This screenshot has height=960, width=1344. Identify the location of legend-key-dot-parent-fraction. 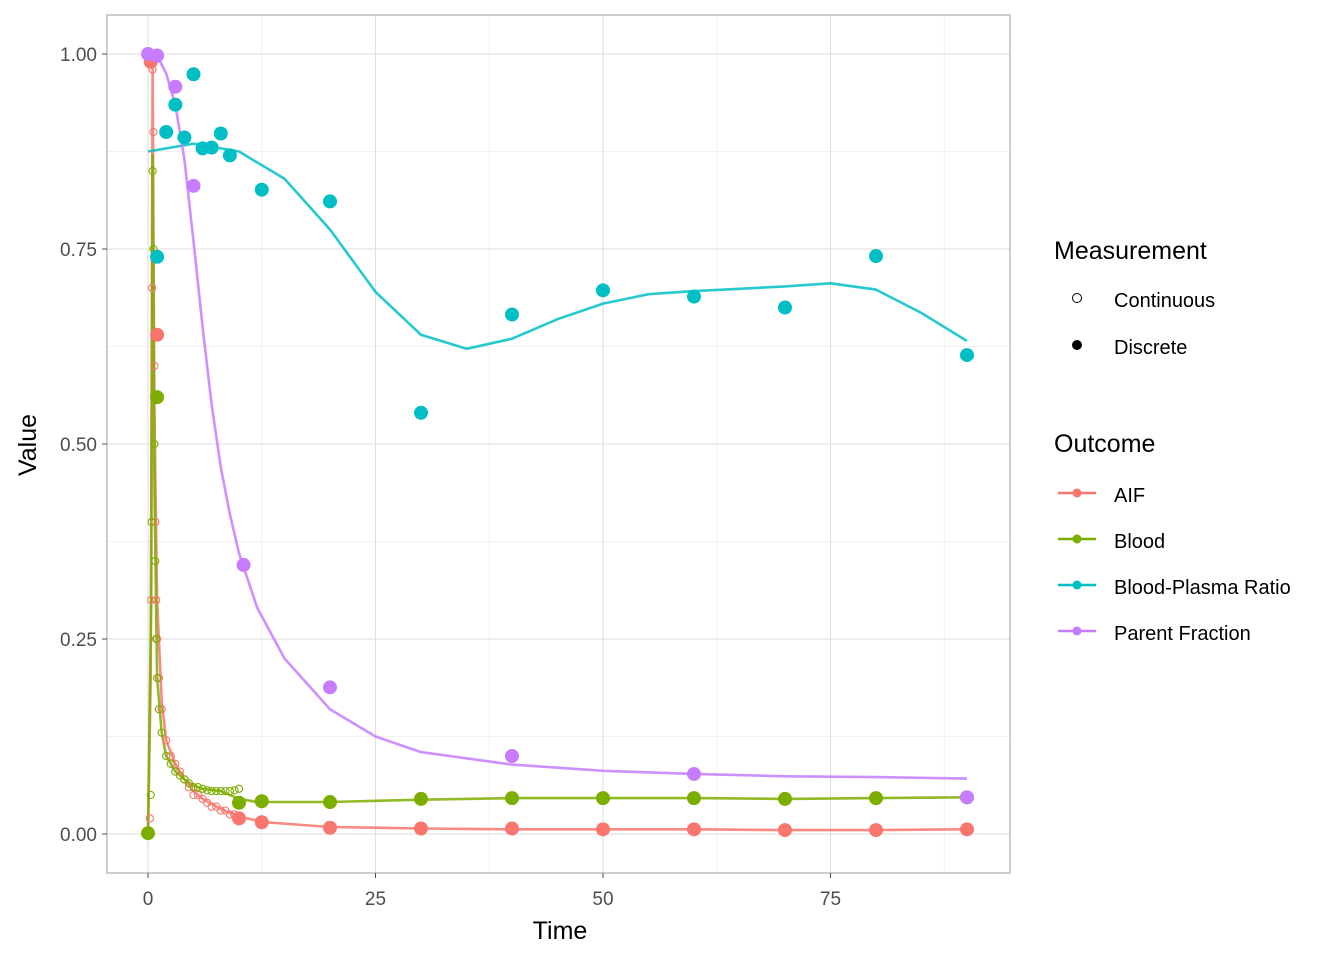
(1077, 631).